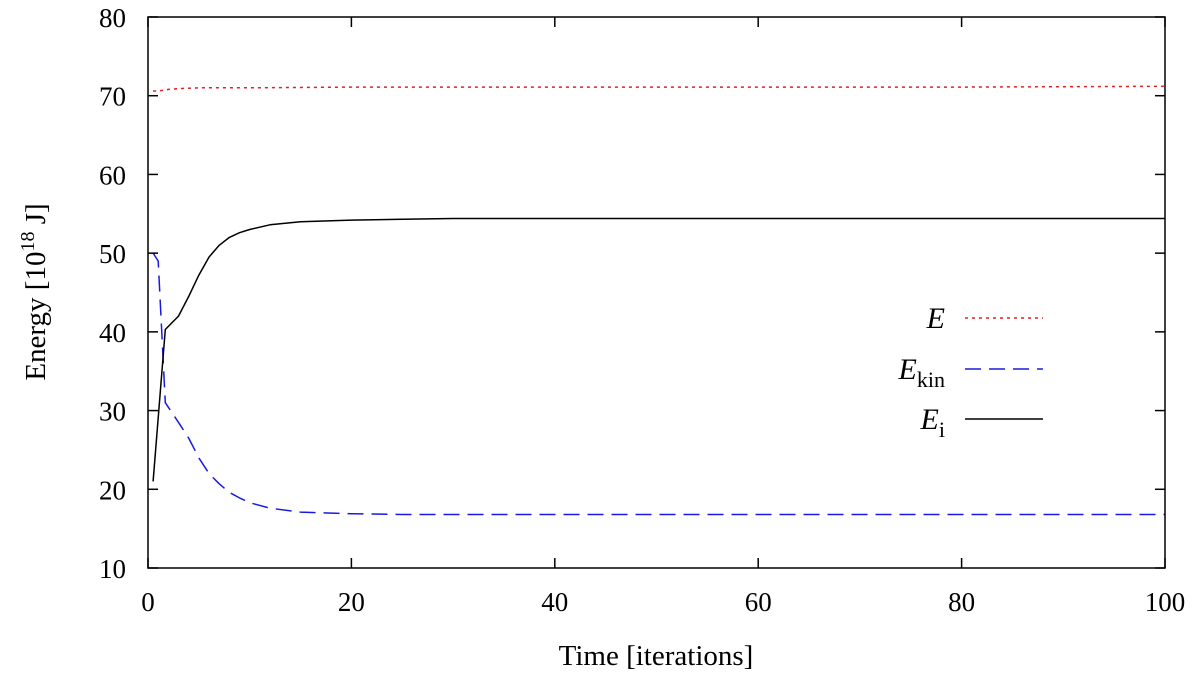 The image size is (1200, 673). I want to click on x-axis-label: Time [iterations], so click(656, 656).